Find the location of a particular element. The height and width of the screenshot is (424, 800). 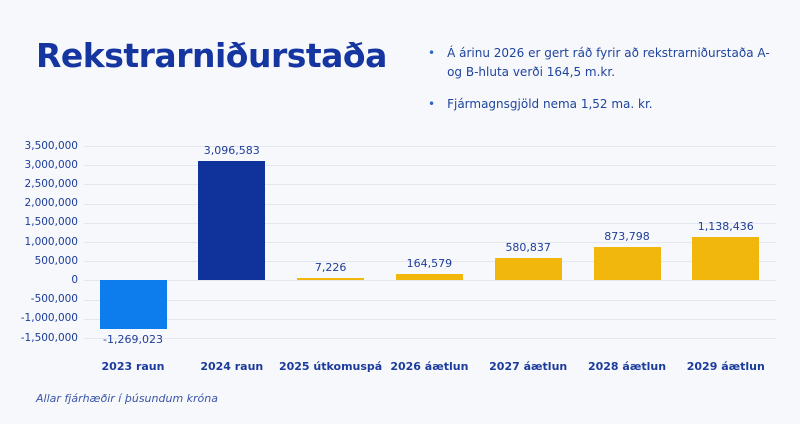

y-tick-label: 2,000,000 is located at coordinates (51, 203).